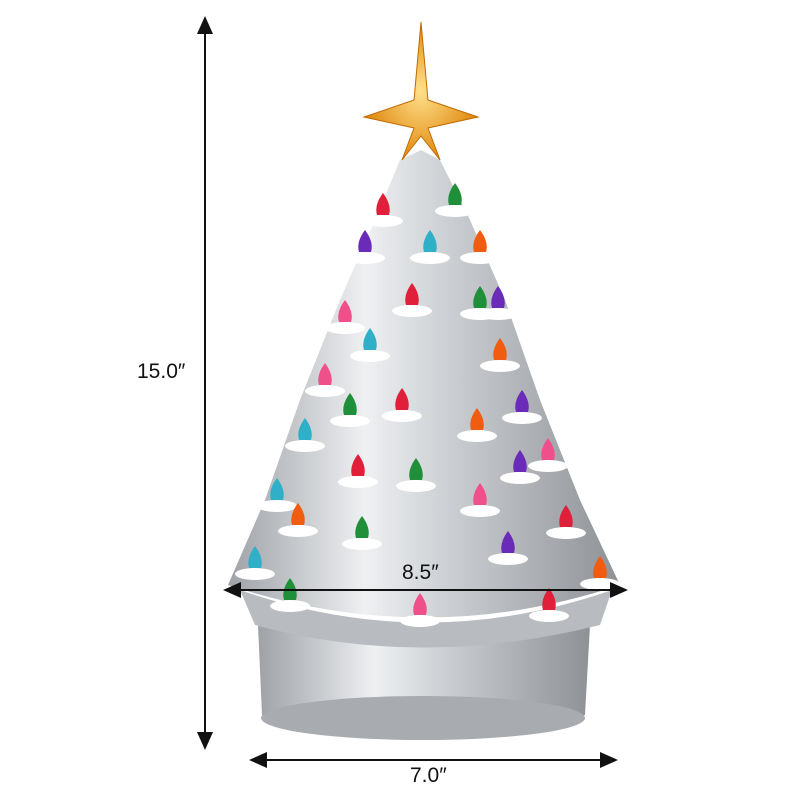 This screenshot has width=800, height=800. Describe the element at coordinates (420, 572) in the screenshot. I see `width-label: 8.5″` at that location.